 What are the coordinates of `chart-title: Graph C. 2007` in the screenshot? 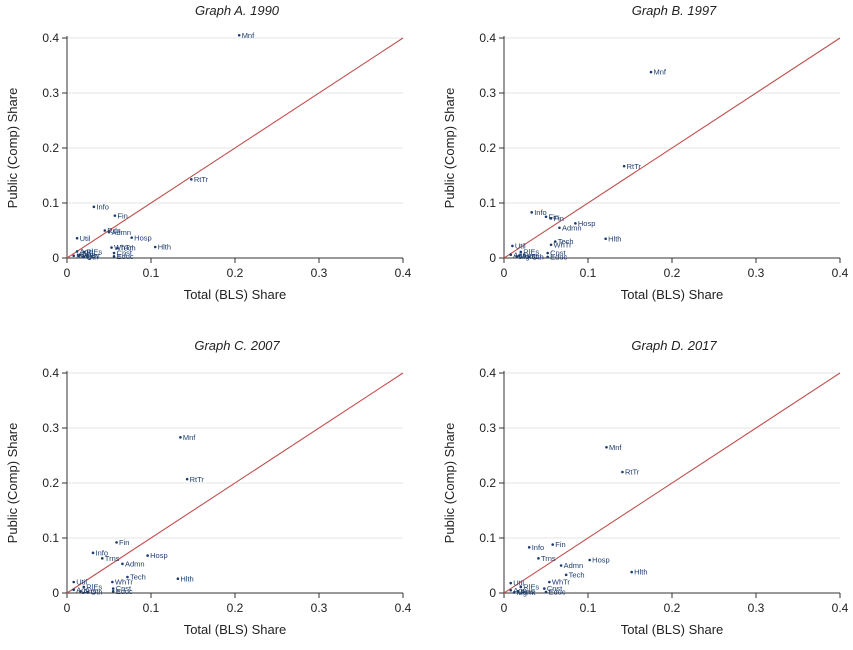 It's located at (237, 345).